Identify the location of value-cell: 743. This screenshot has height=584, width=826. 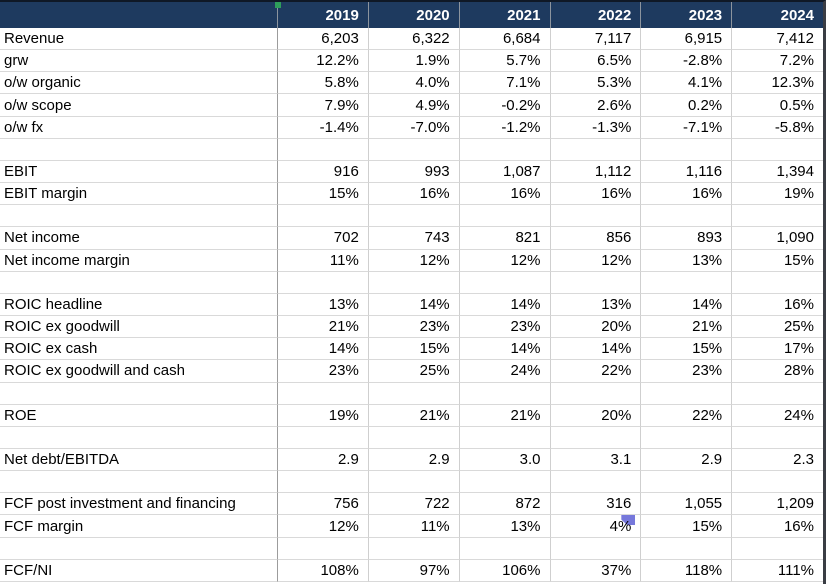
(414, 238).